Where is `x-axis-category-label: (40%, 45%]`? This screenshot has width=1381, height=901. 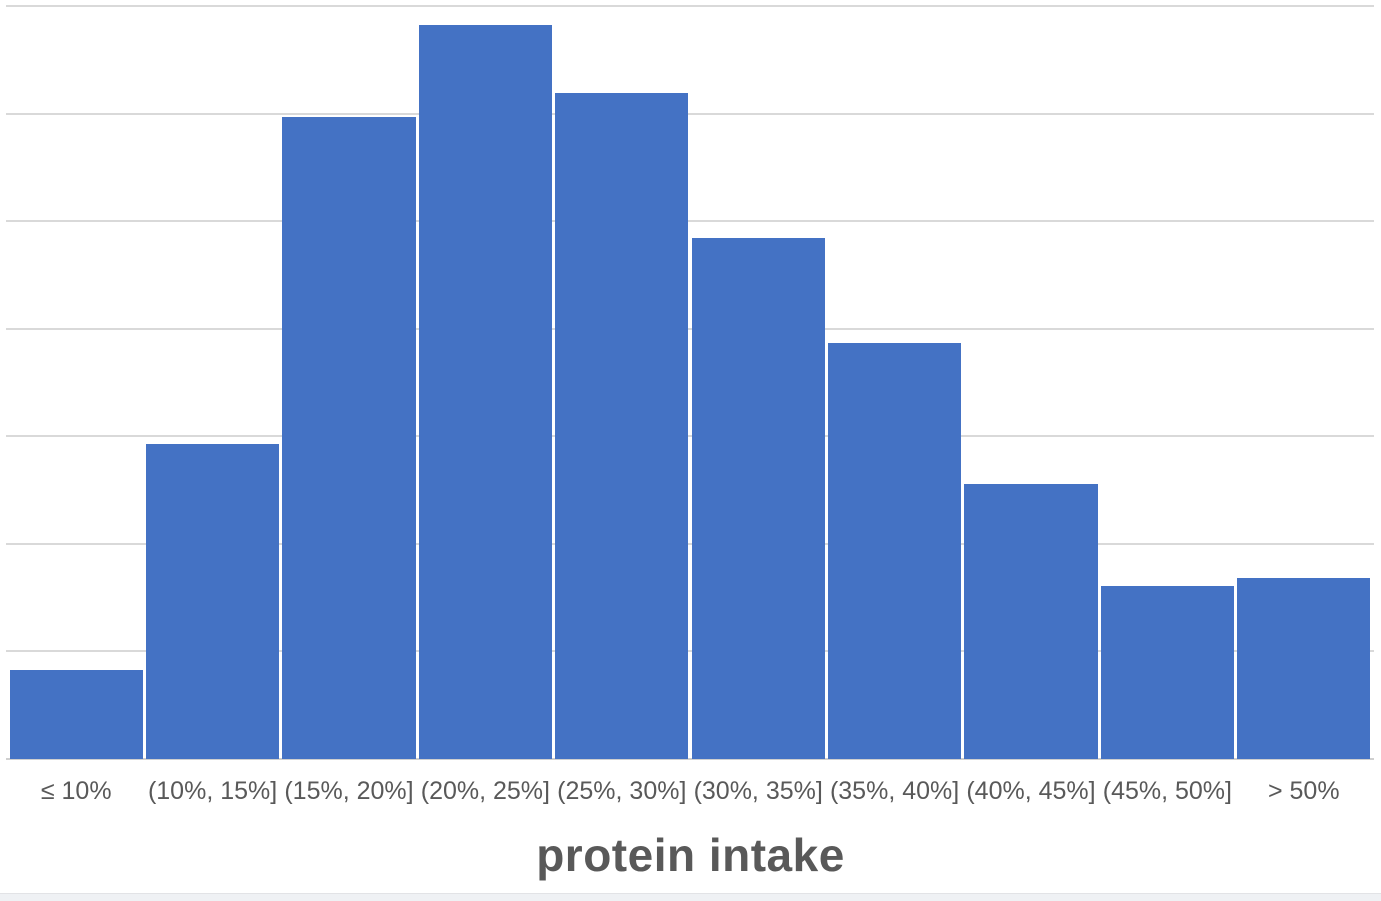 x-axis-category-label: (40%, 45%] is located at coordinates (1031, 790).